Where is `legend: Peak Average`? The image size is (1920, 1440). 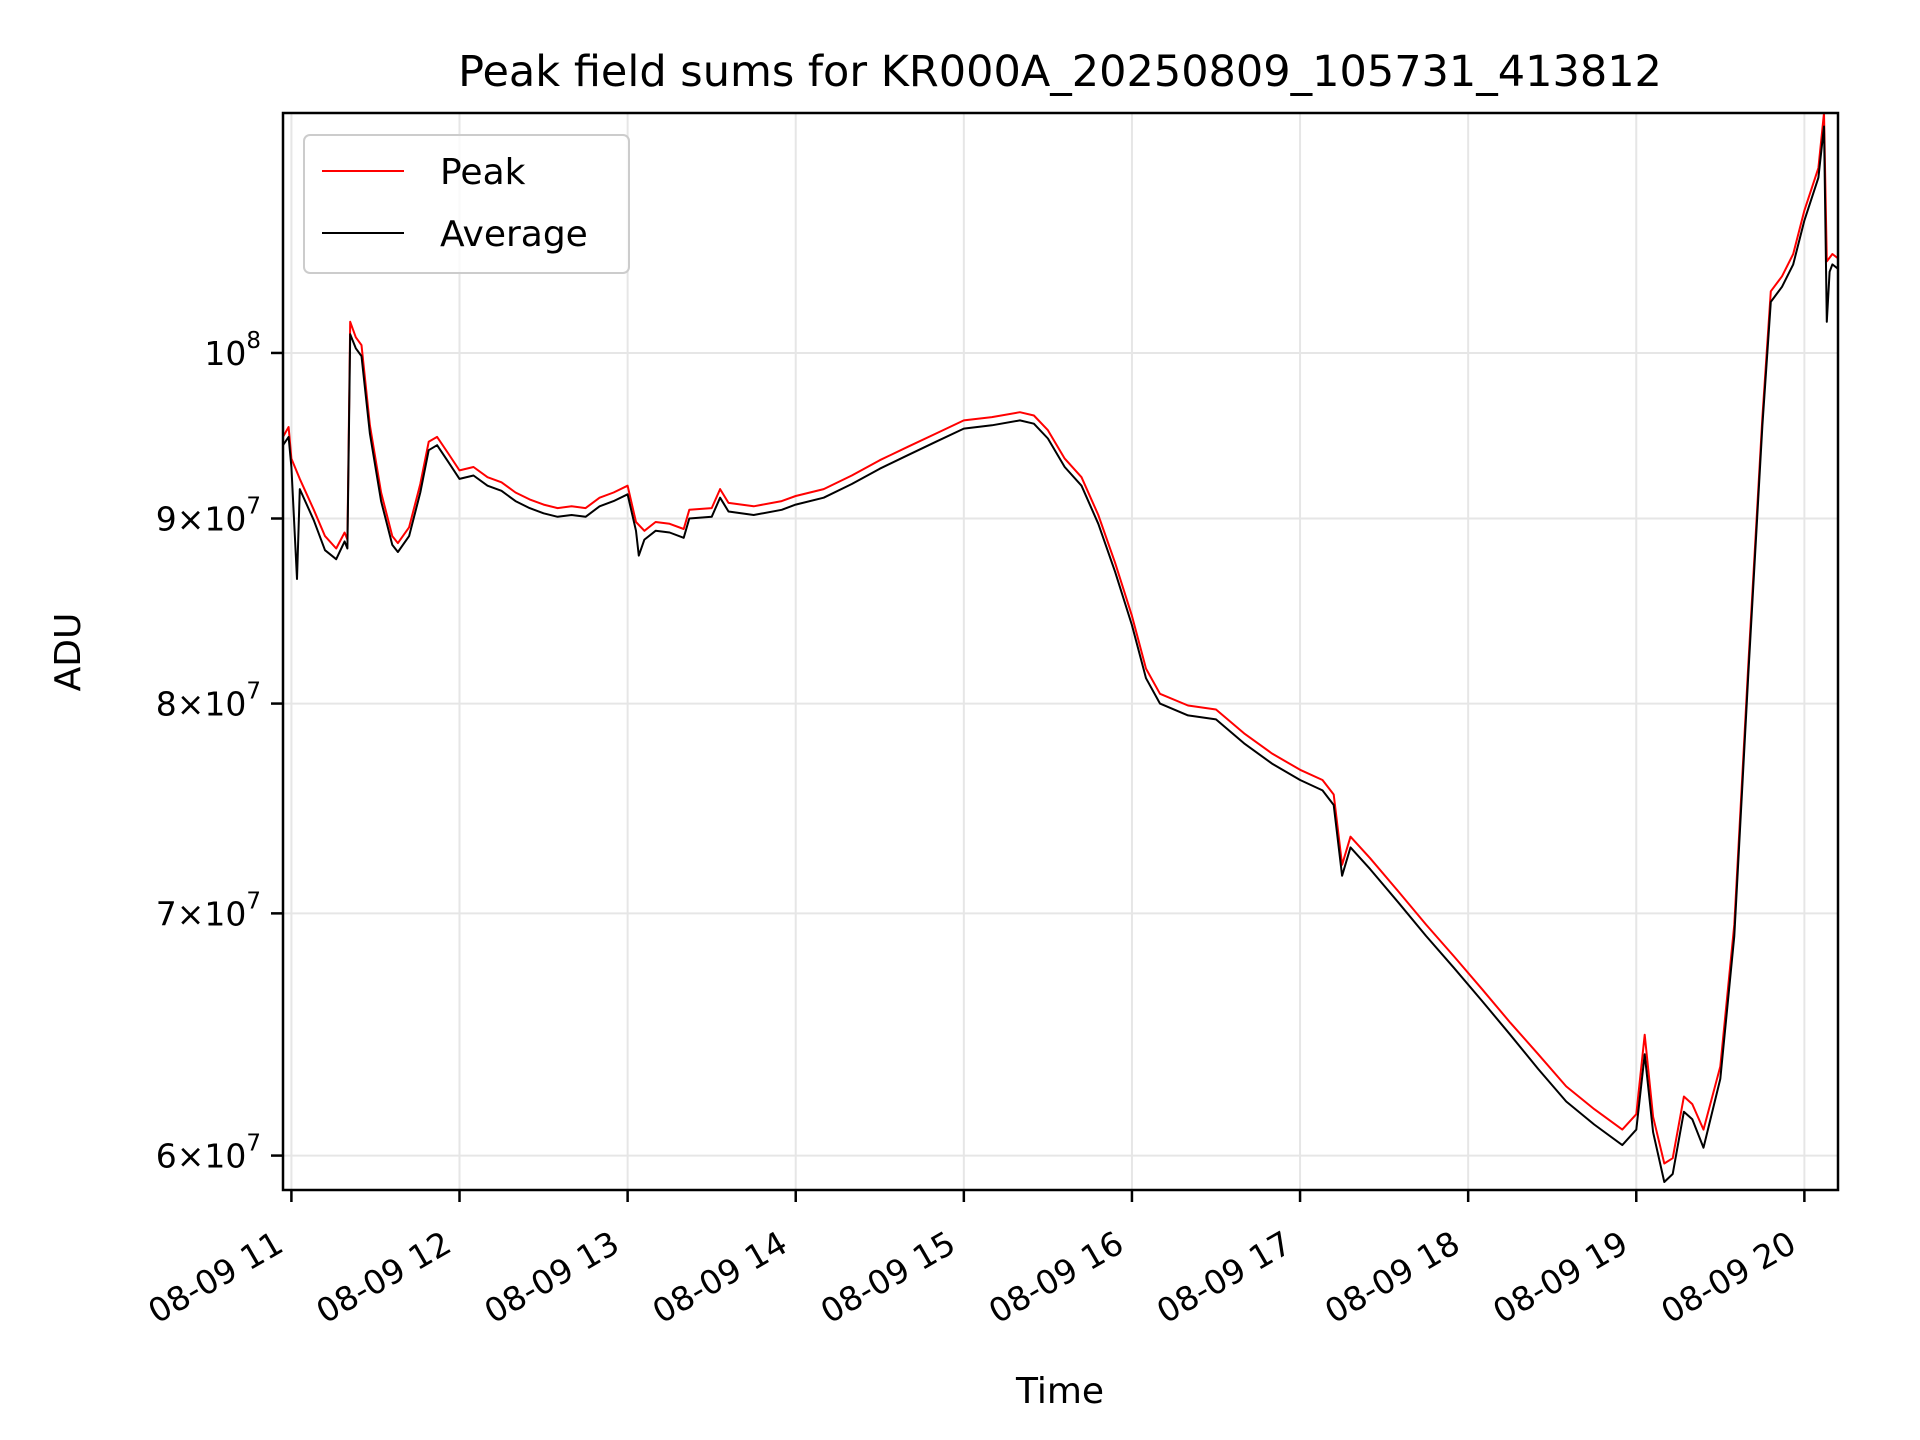 legend: Peak Average is located at coordinates (466, 204).